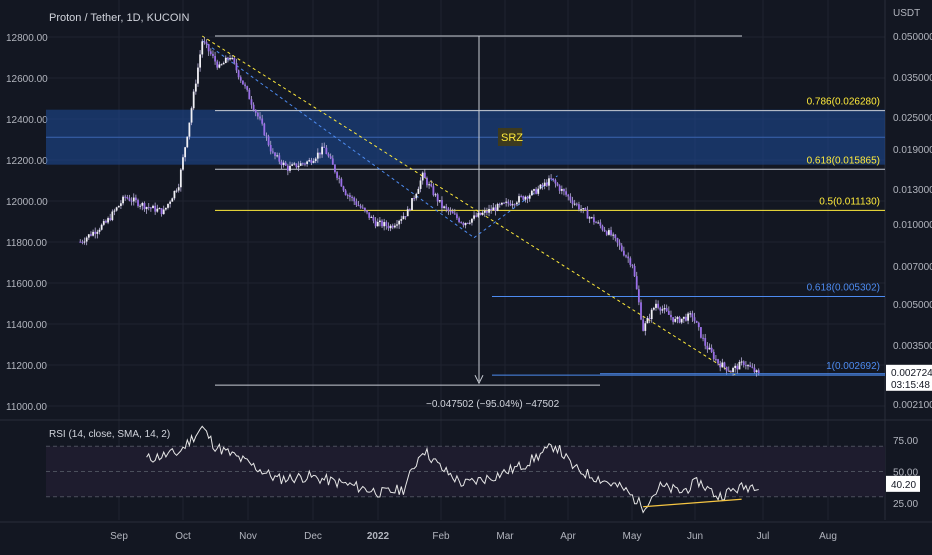 The image size is (932, 555). What do you see at coordinates (909, 377) in the screenshot?
I see `last-price-tag` at bounding box center [909, 377].